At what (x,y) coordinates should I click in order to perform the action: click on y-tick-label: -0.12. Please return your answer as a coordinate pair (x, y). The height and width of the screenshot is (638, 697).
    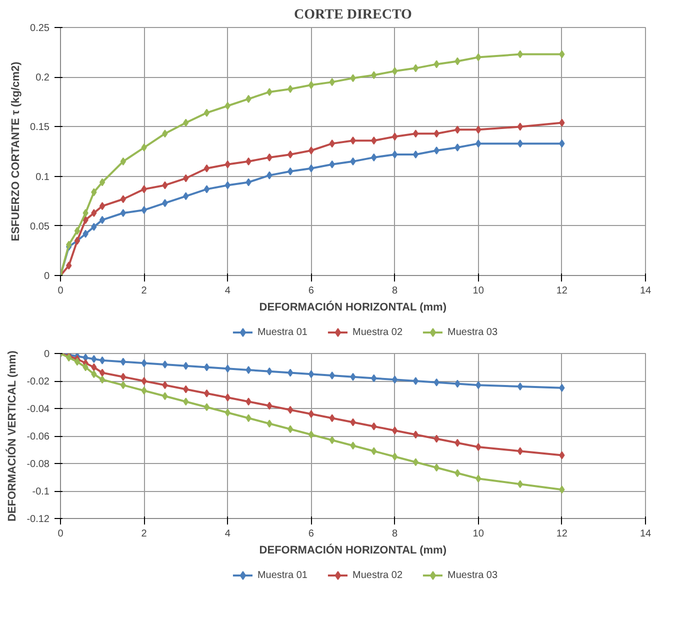
    Looking at the image, I should click on (38, 519).